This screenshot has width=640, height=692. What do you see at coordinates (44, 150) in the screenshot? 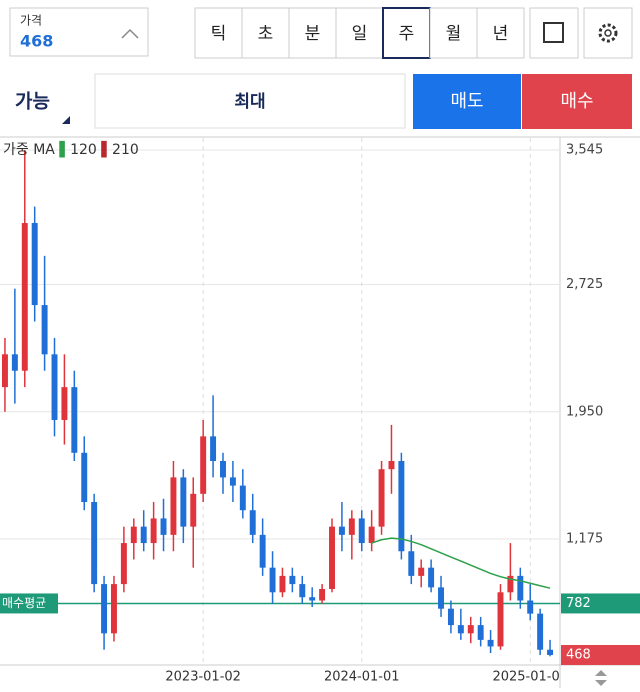
I see `legend-text: MA` at bounding box center [44, 150].